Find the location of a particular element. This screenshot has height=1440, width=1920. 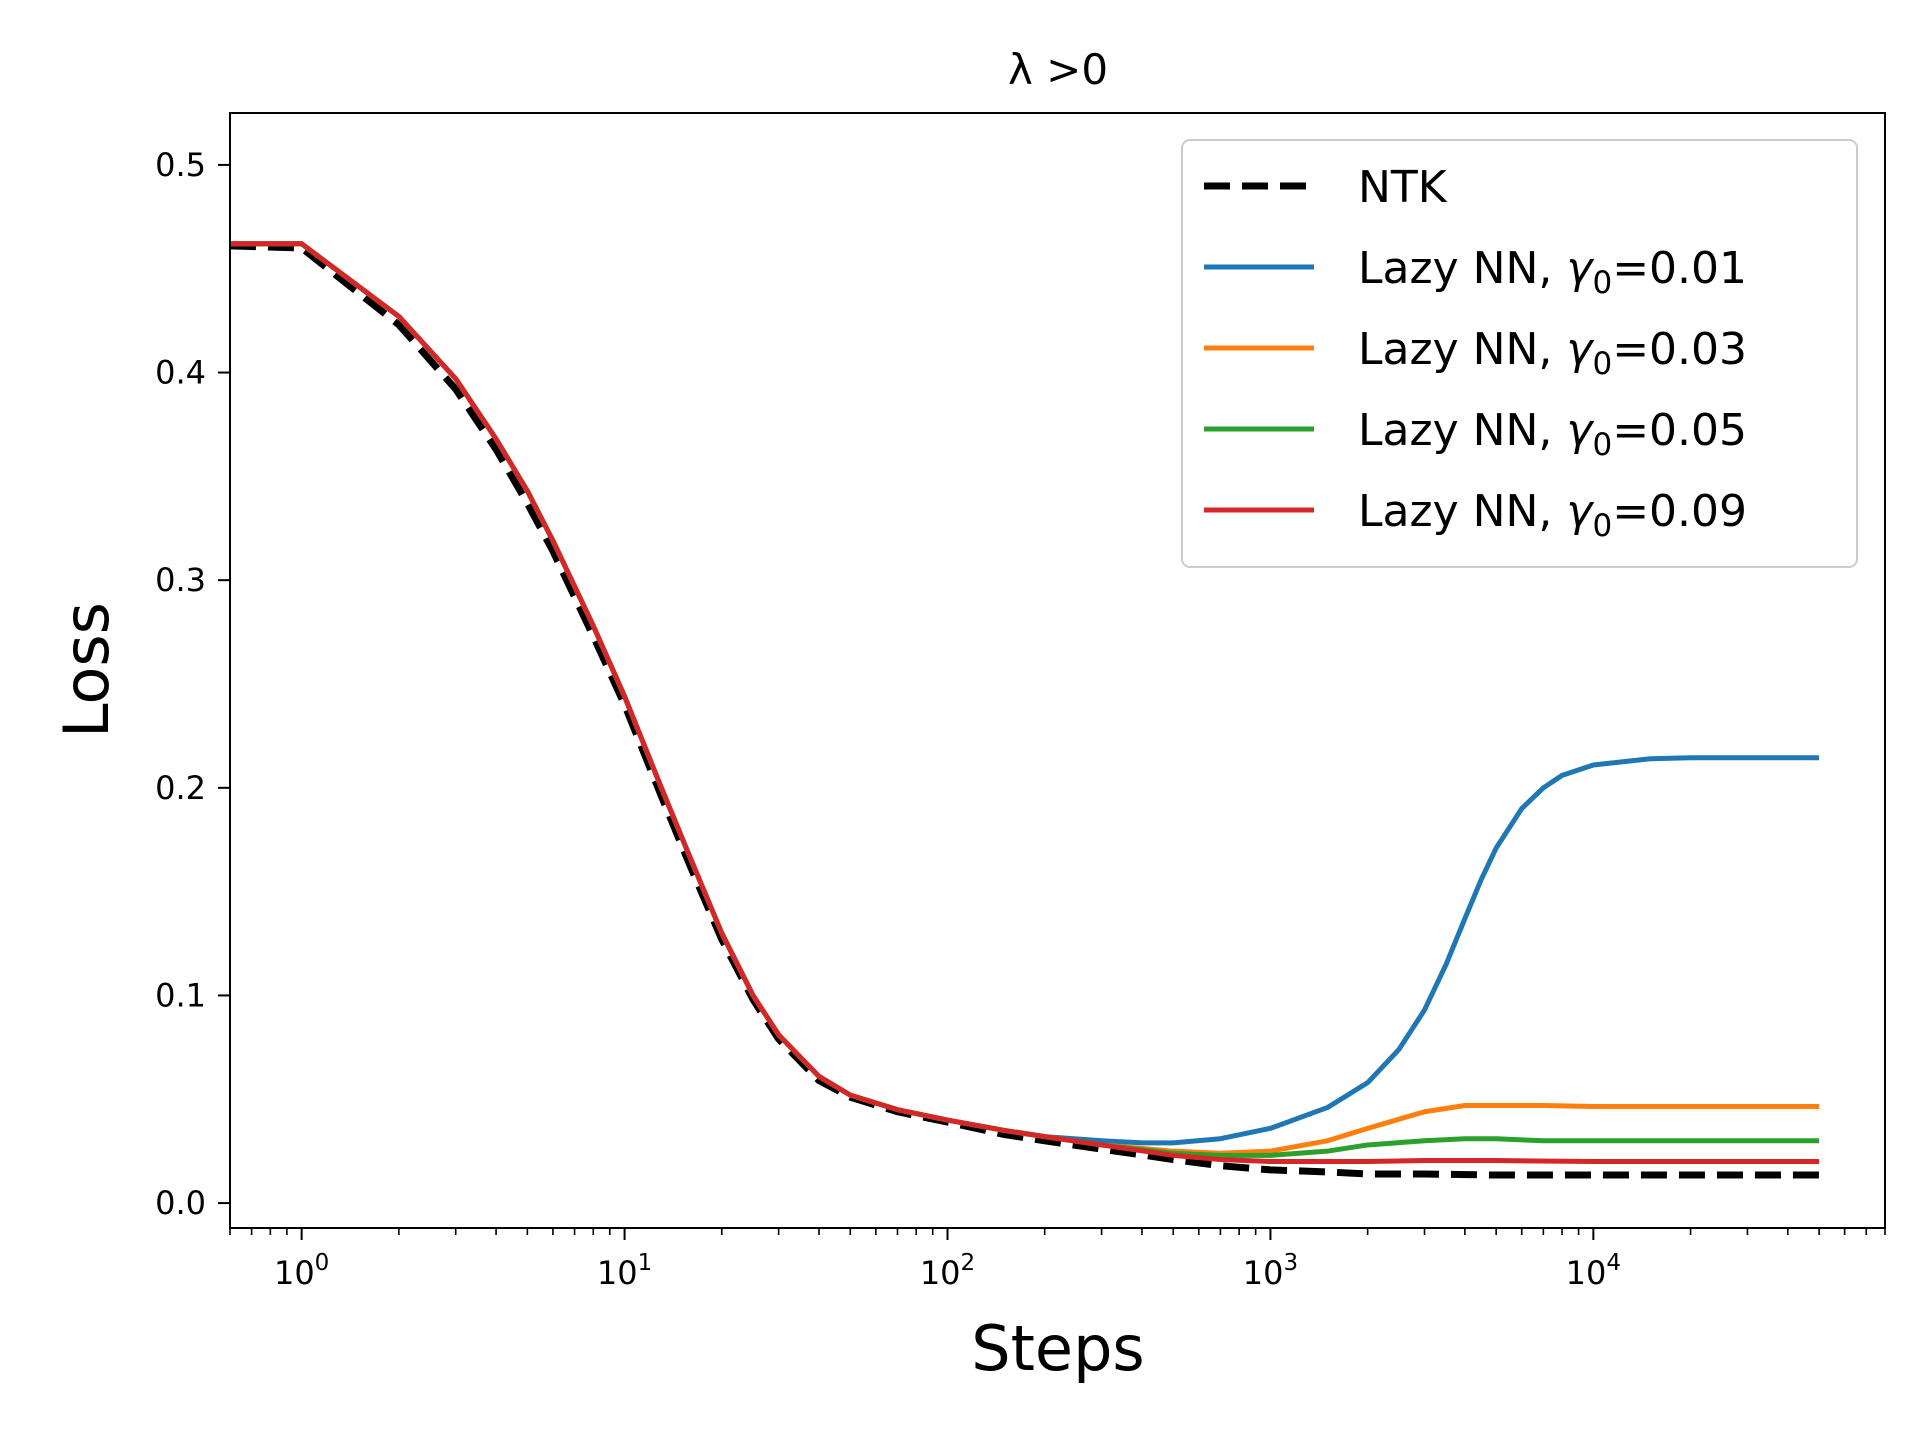

y-axis: 0.0 0.1 0.2 0.3 0.4 0.5 is located at coordinates (192, 684).